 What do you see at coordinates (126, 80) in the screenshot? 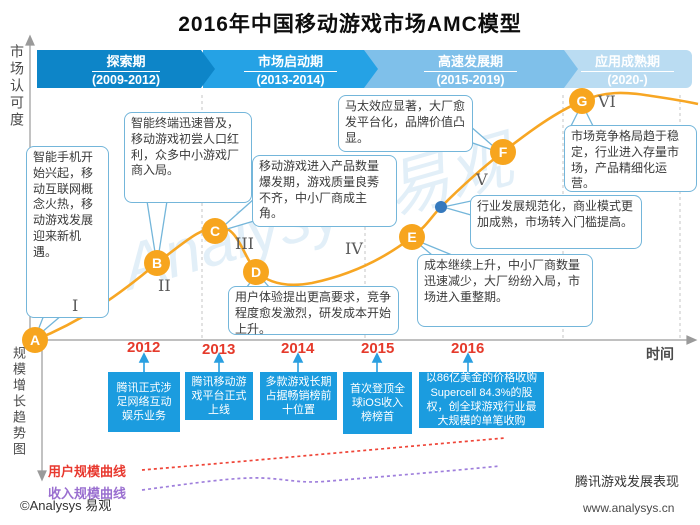
I see `phase-years: (2009-2012)` at bounding box center [126, 80].